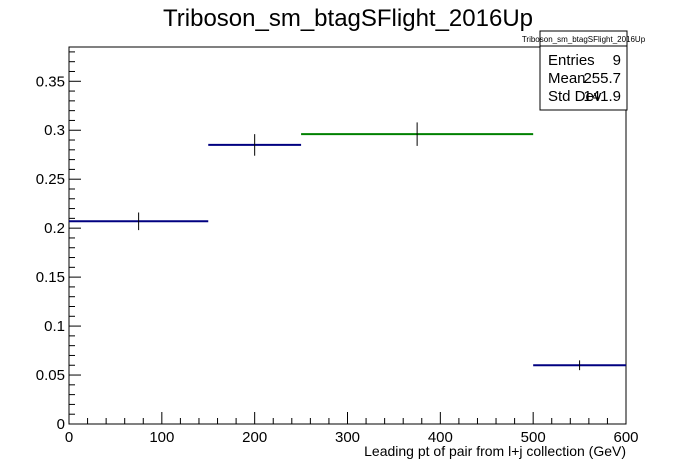  I want to click on stats-value: 255.7, so click(602, 78).